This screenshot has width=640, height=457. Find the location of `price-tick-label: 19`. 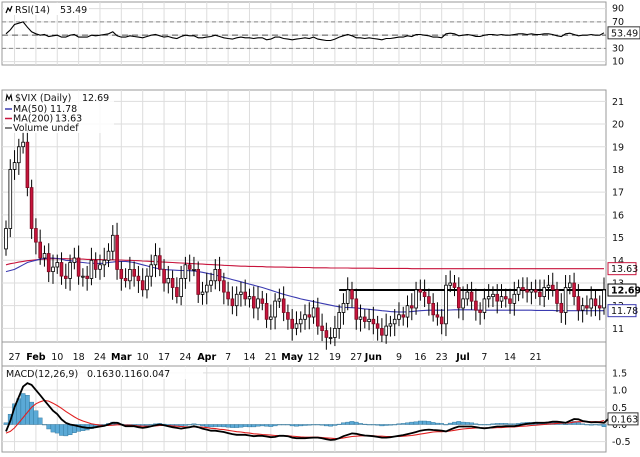

price-tick-label: 19 is located at coordinates (618, 147).